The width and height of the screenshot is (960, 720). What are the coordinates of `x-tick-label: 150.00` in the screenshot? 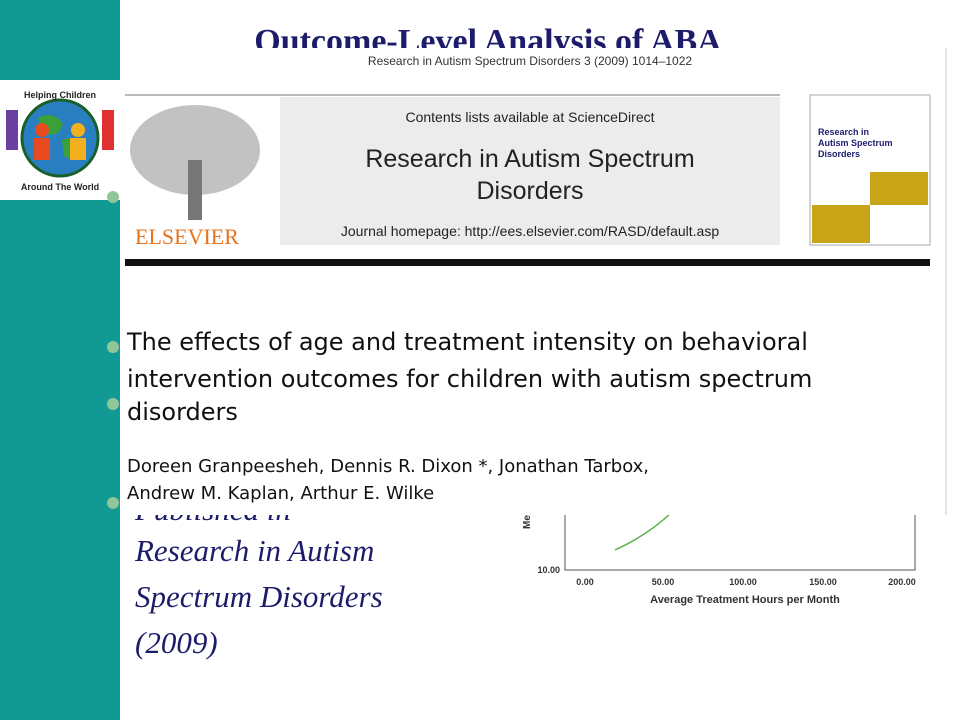 It's located at (823, 582).